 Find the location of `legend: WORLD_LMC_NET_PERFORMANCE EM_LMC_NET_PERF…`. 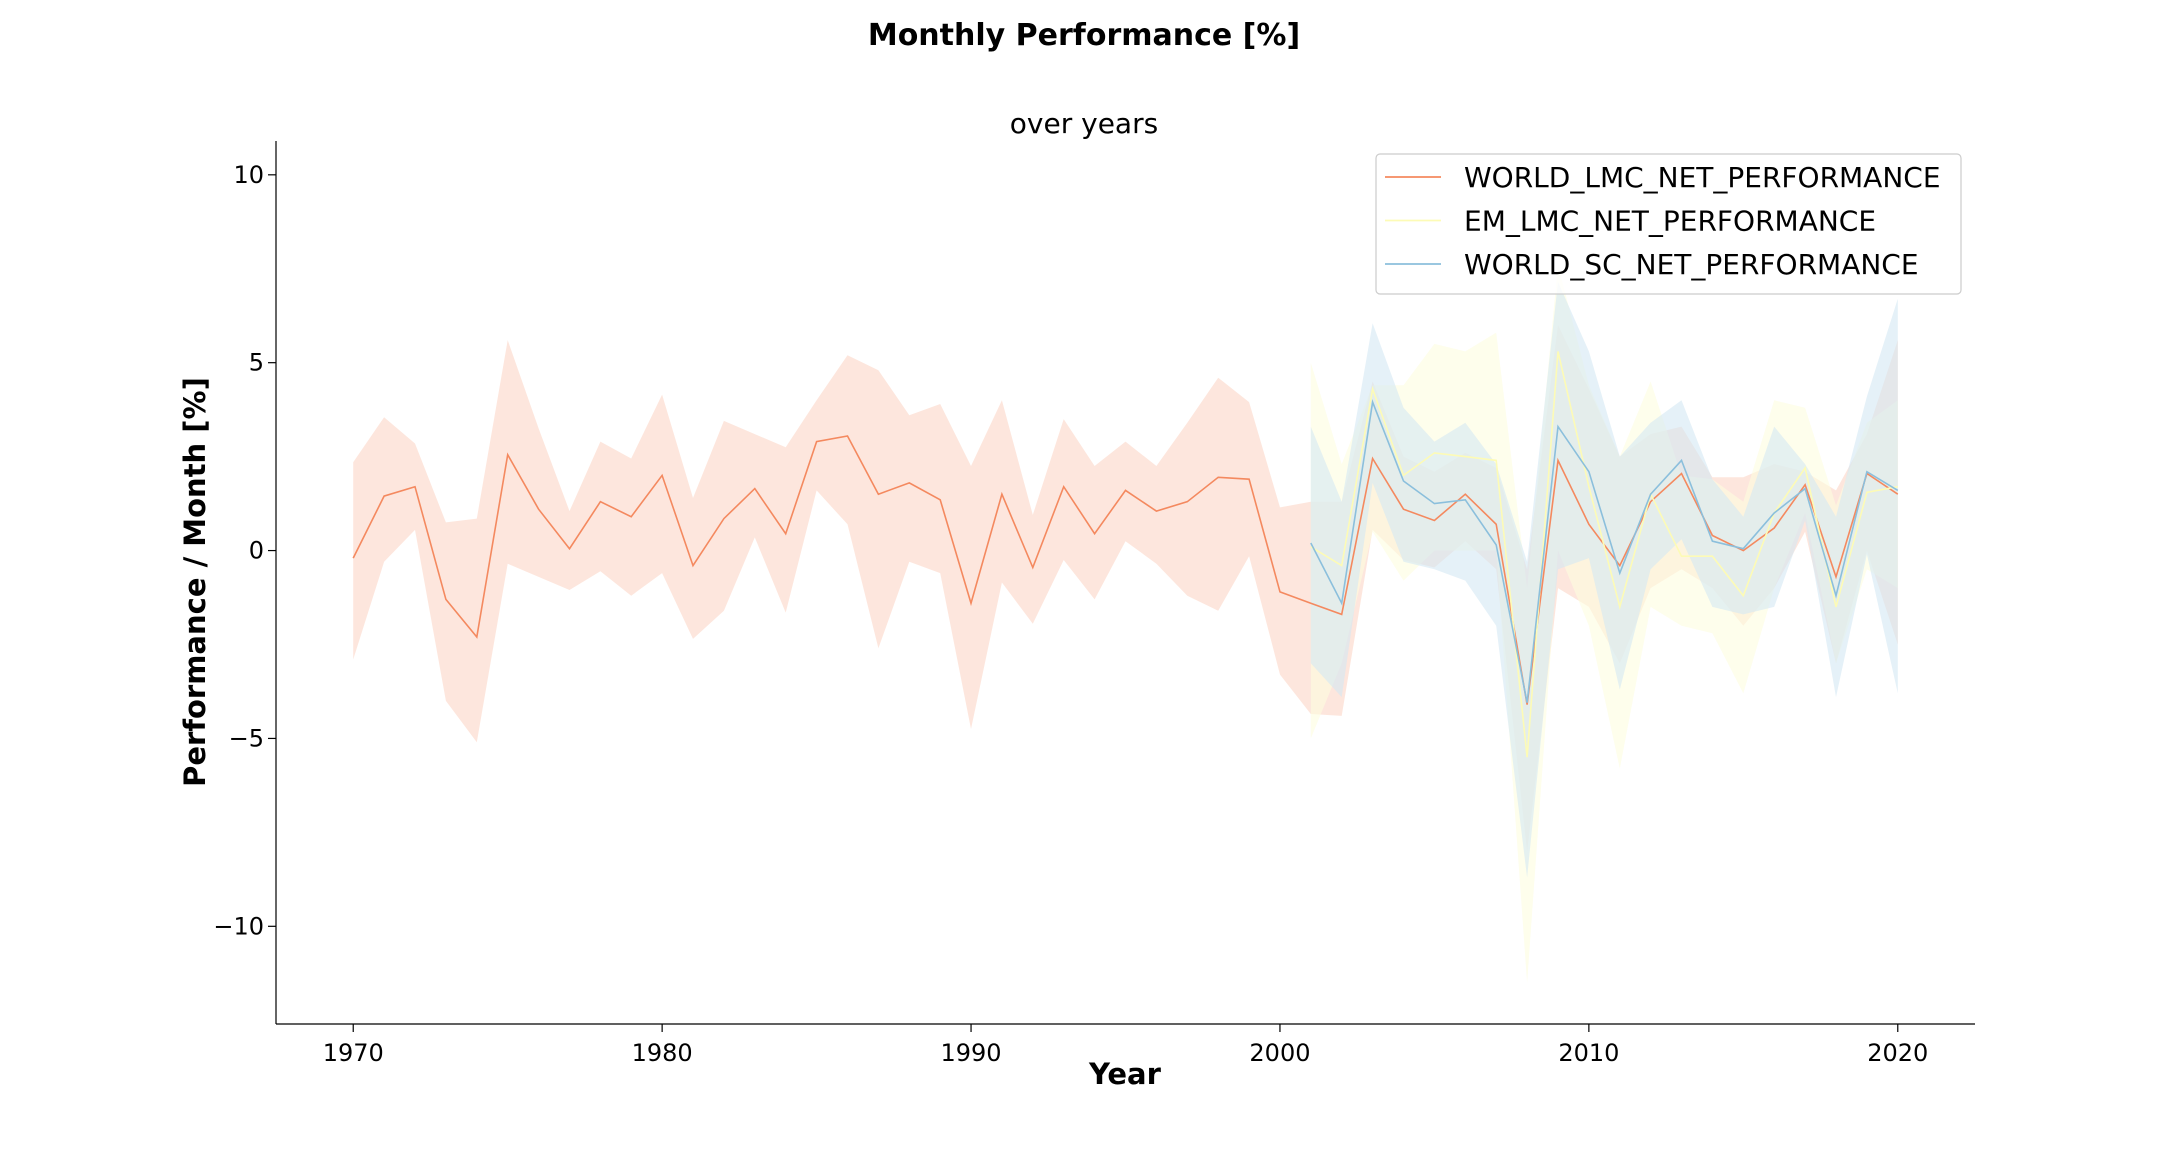

legend: WORLD_LMC_NET_PERFORMANCE EM_LMC_NET_PERF… is located at coordinates (1668, 224).